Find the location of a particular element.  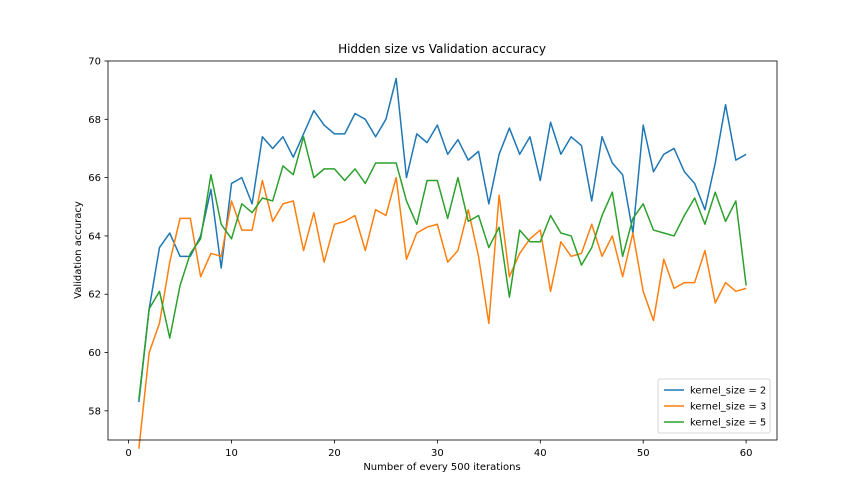

y-tick-label: 58 is located at coordinates (94, 411).